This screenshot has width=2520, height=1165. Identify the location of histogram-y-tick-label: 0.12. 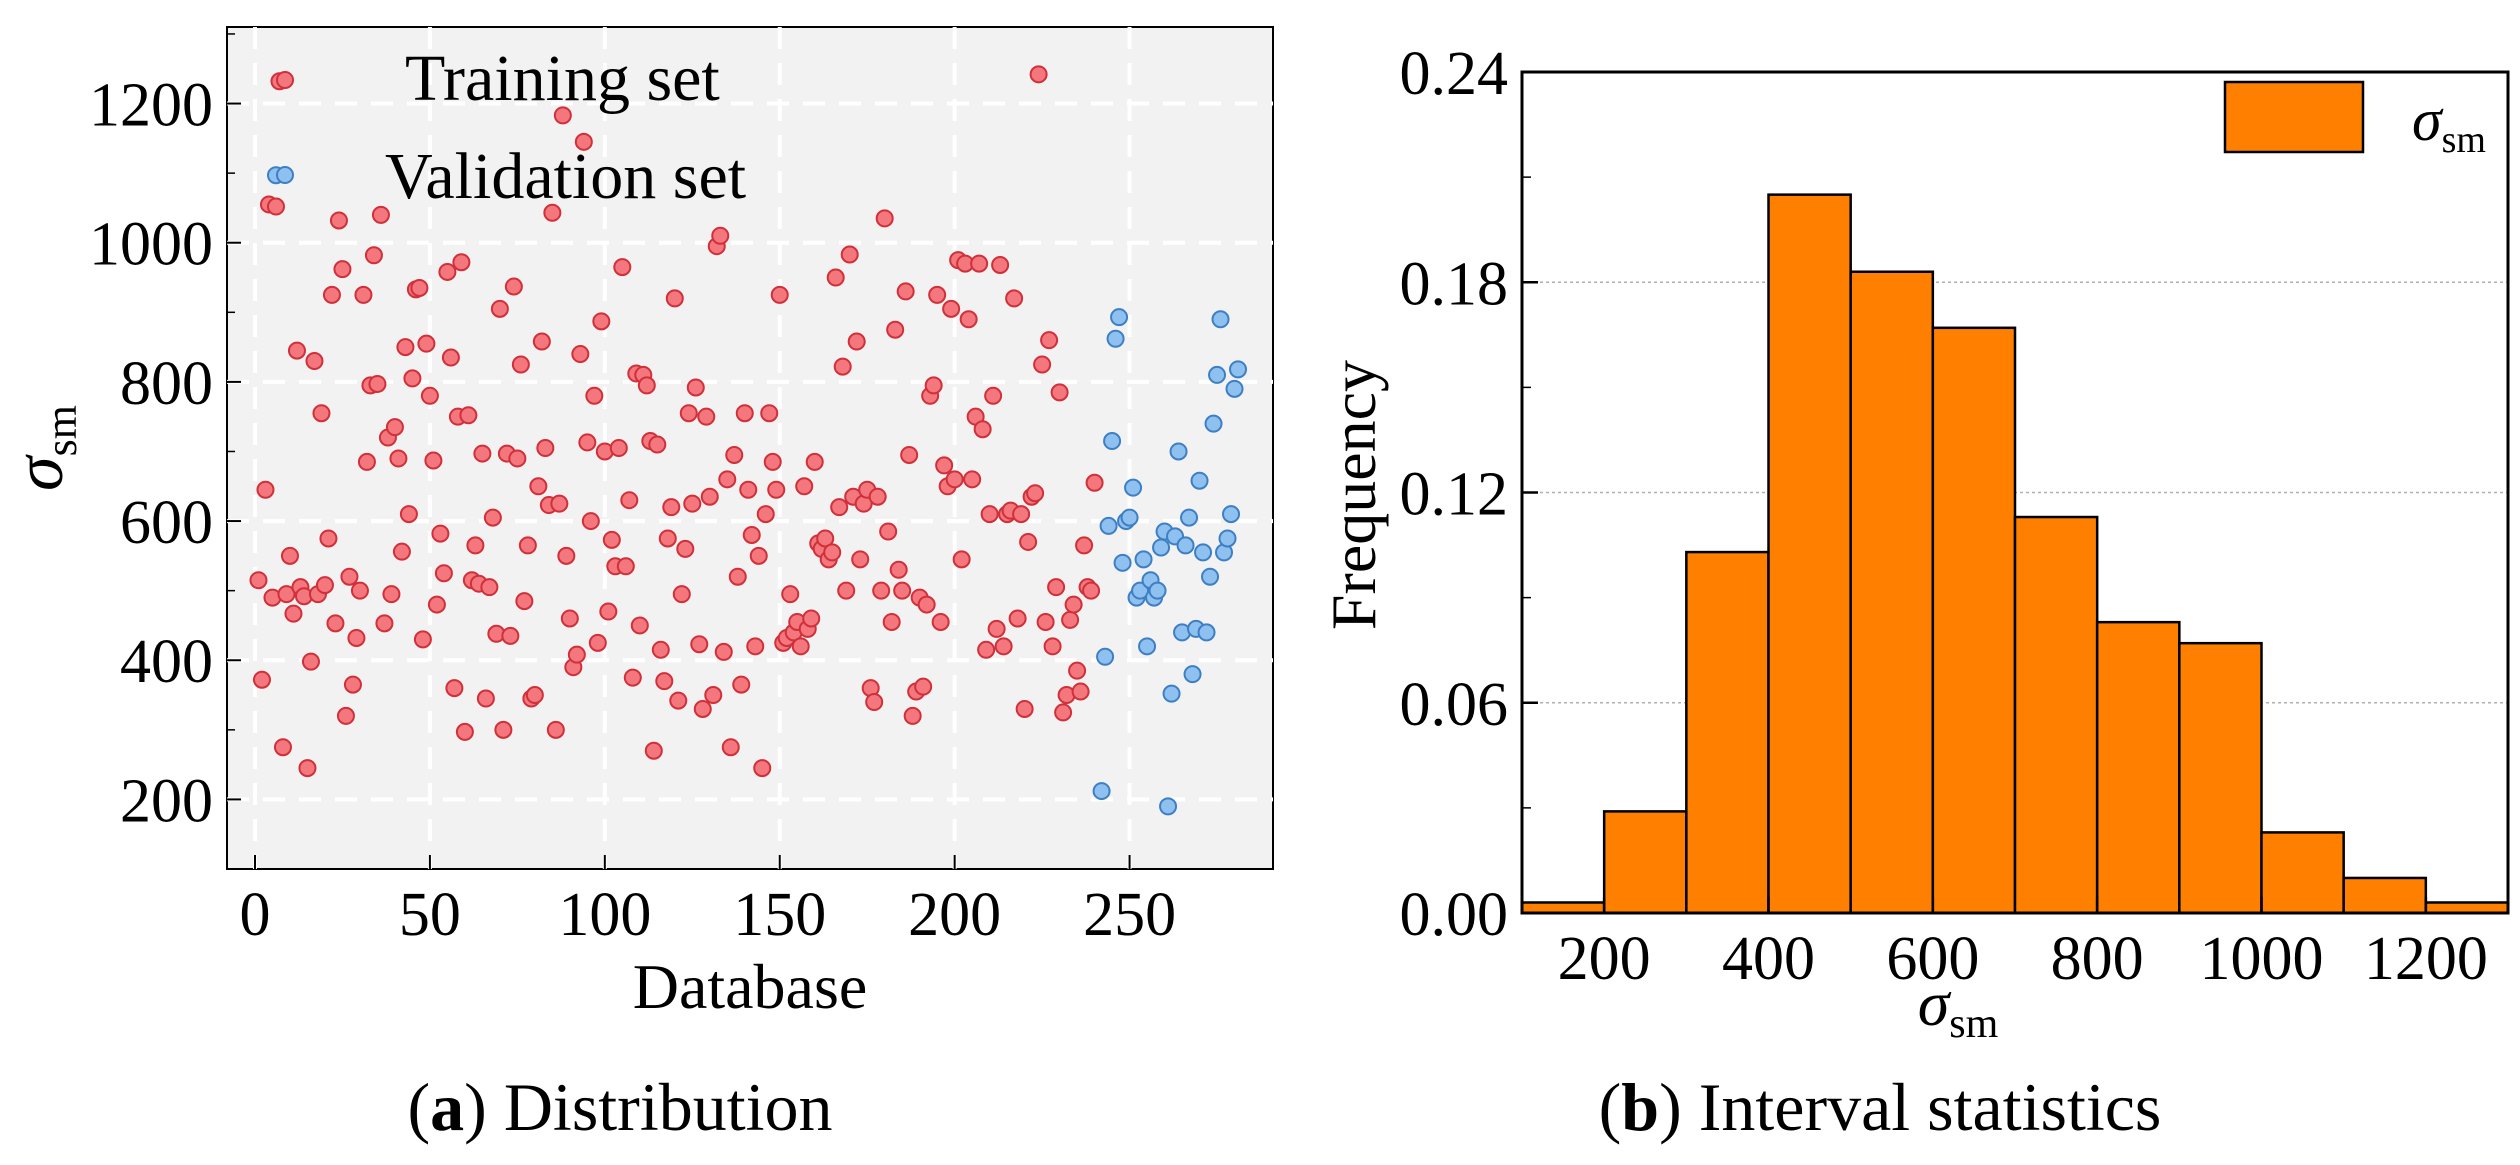
(1454, 495).